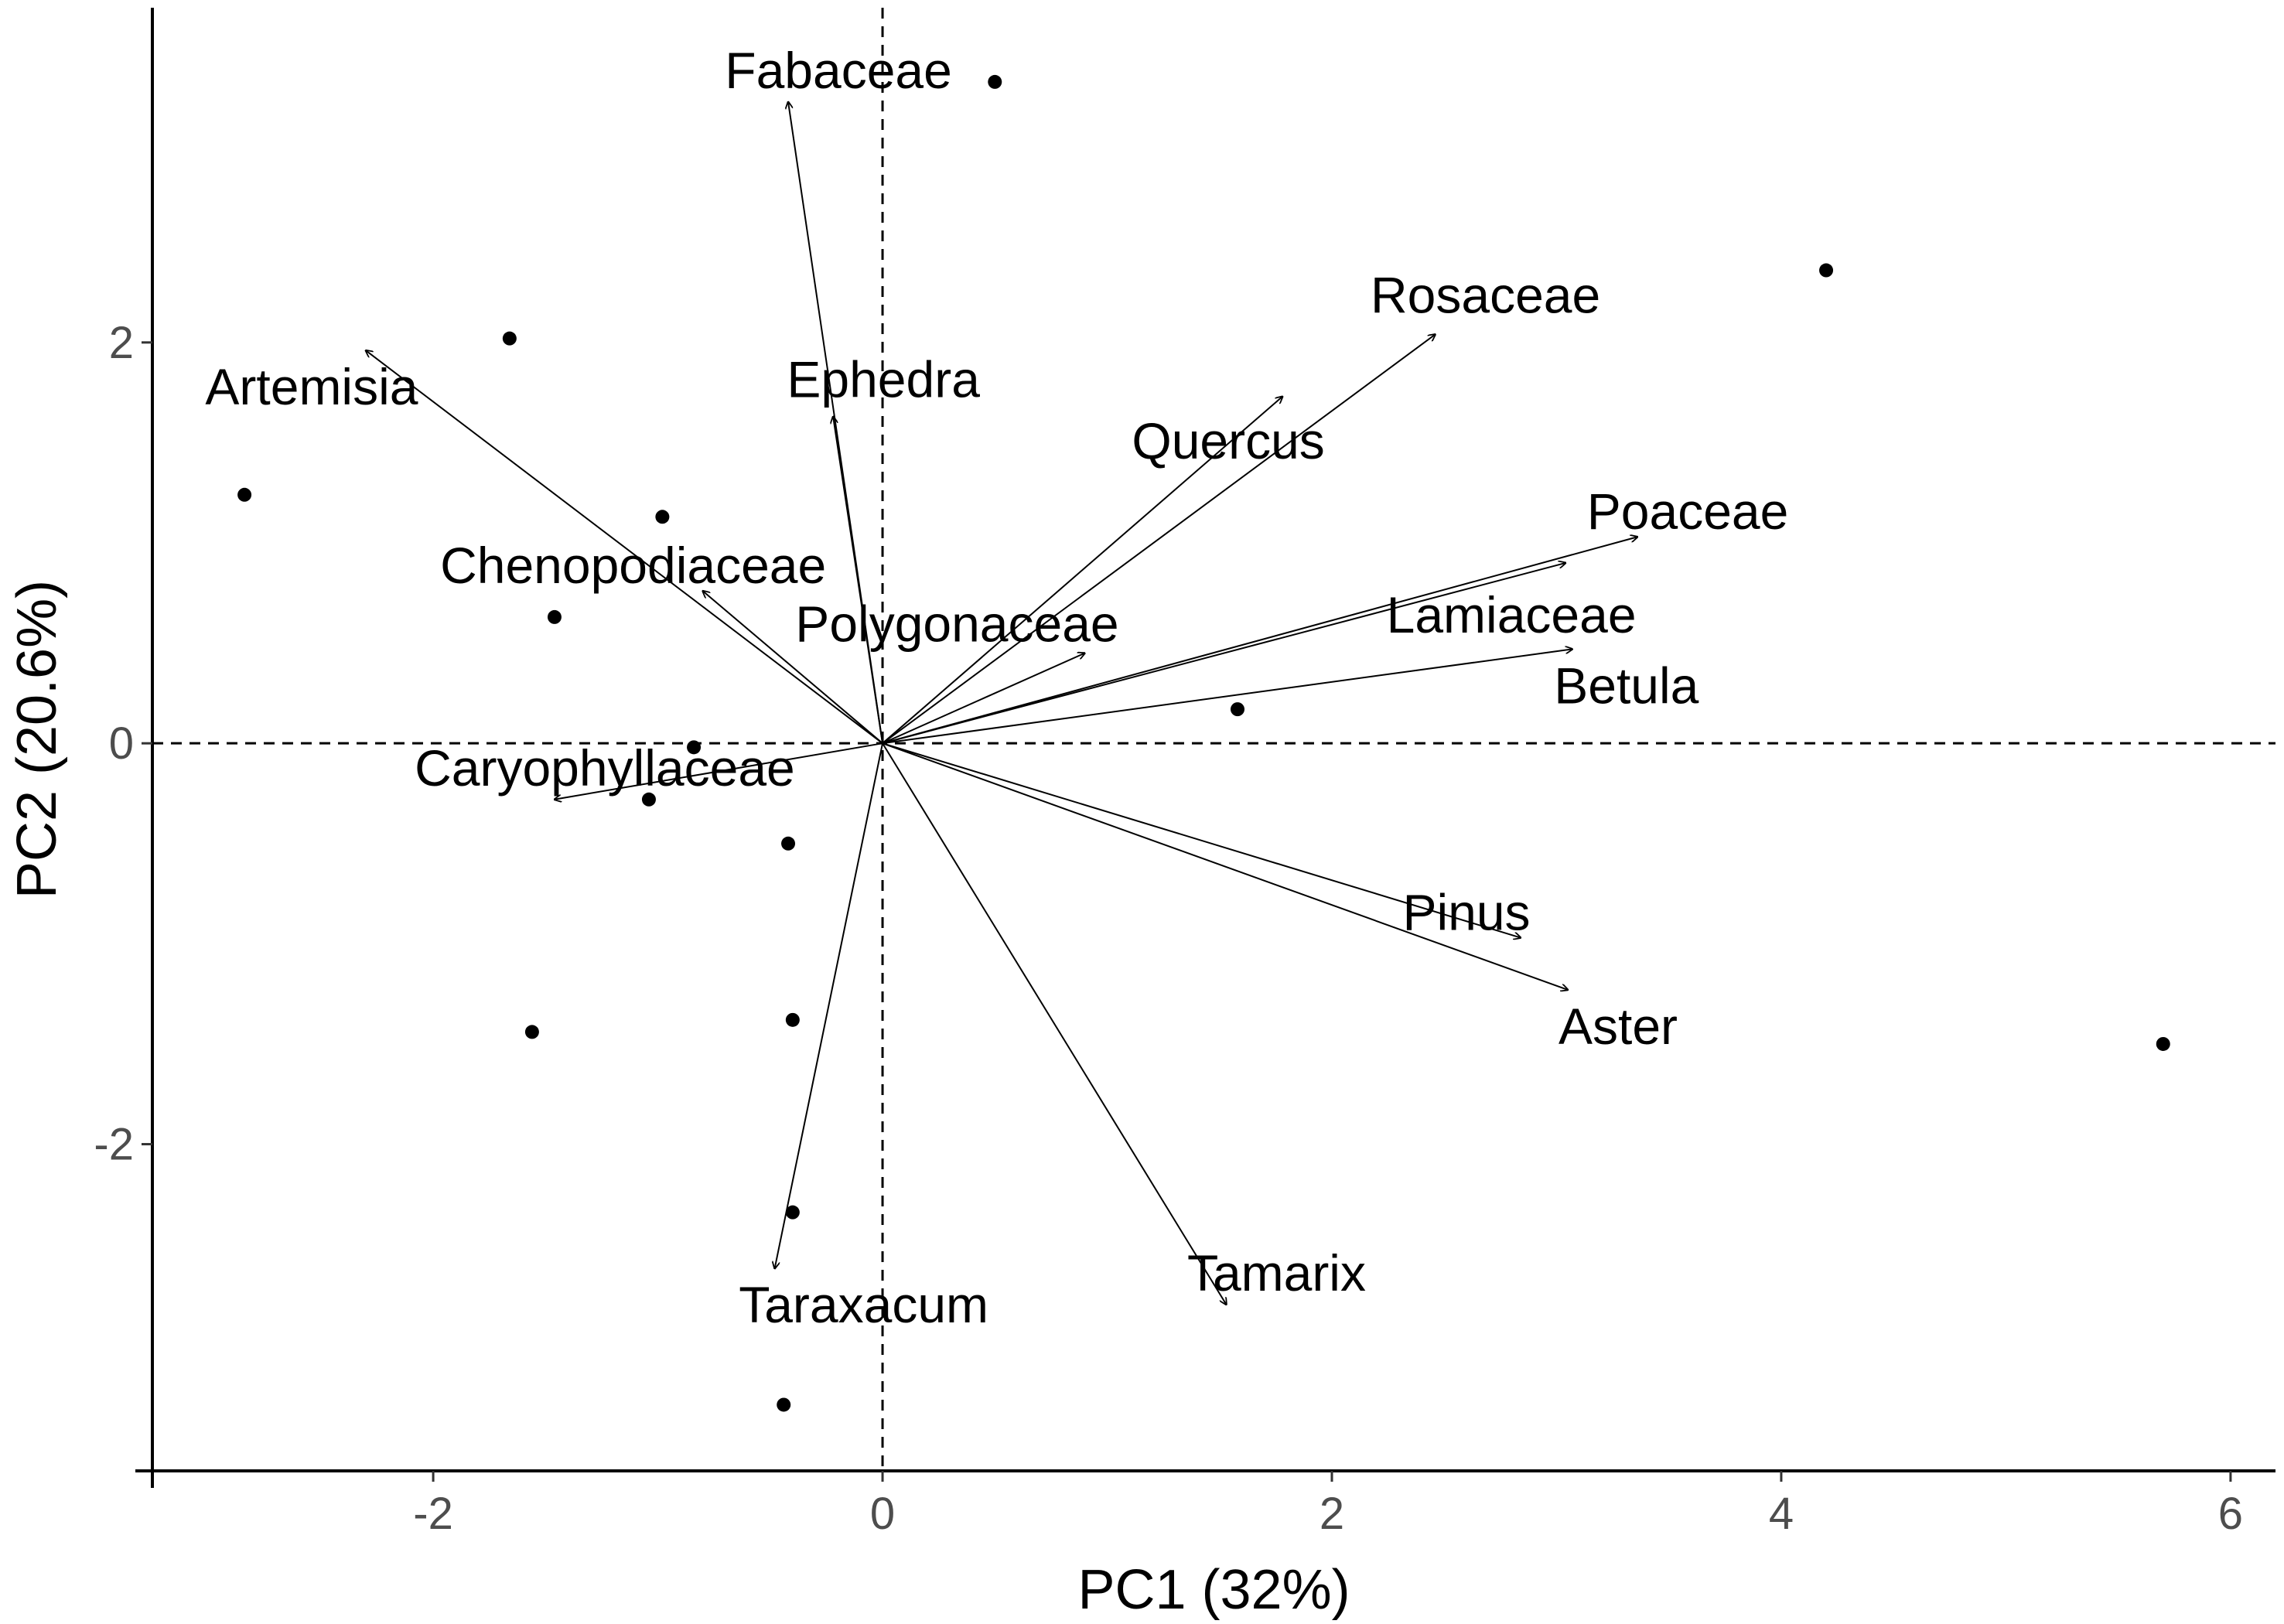 The height and width of the screenshot is (1624, 2284). Describe the element at coordinates (1688, 511) in the screenshot. I see `loading-label-poaceae: Poaceae` at that location.